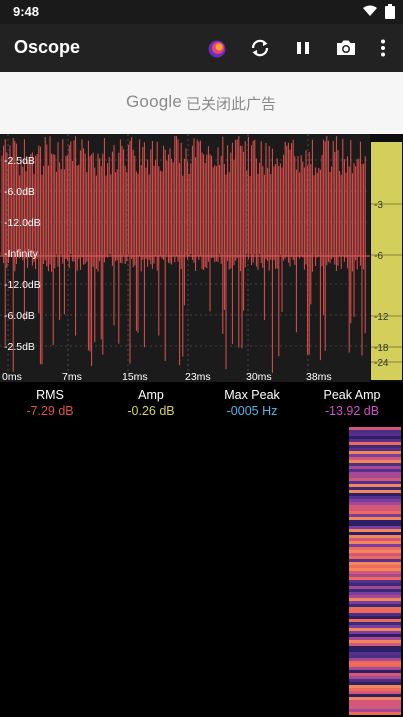  I want to click on stat-label: RMS, so click(50, 395).